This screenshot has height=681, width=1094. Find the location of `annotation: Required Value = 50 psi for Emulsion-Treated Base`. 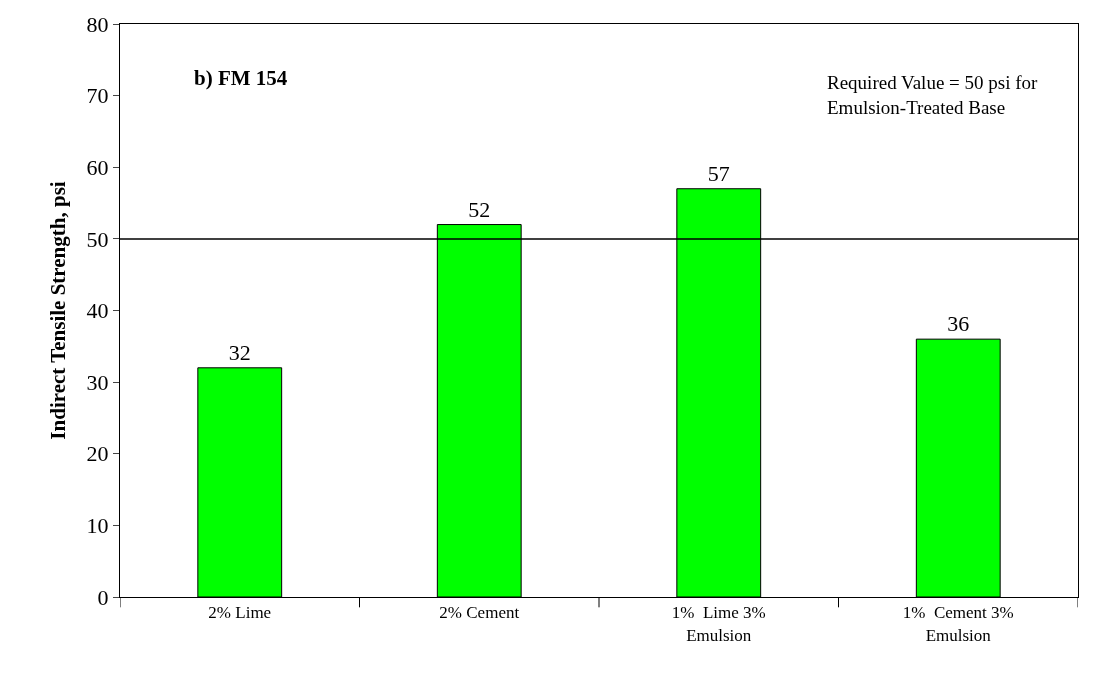

annotation: Required Value = 50 psi for Emulsion-Treated Base is located at coordinates (933, 95).